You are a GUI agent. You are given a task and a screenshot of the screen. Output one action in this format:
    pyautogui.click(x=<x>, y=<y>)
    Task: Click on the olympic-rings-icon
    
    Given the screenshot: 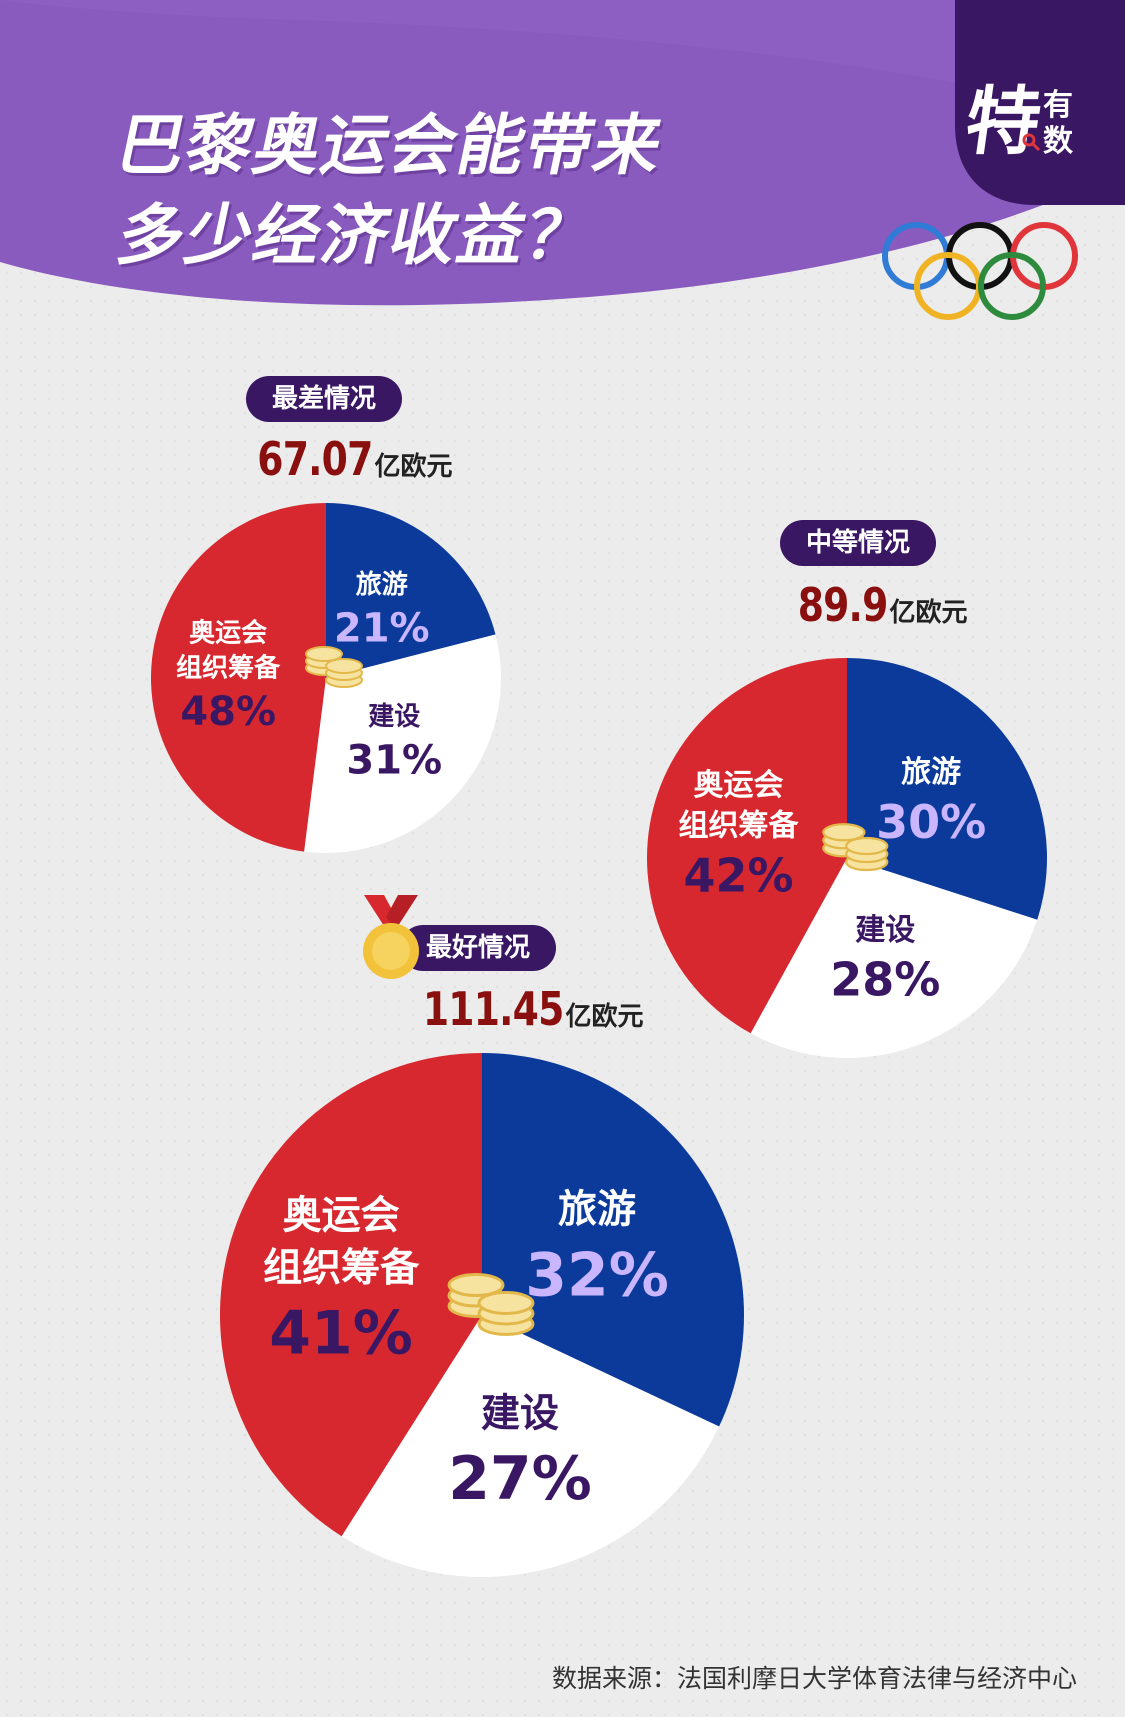 What is the action you would take?
    pyautogui.click(x=980, y=271)
    